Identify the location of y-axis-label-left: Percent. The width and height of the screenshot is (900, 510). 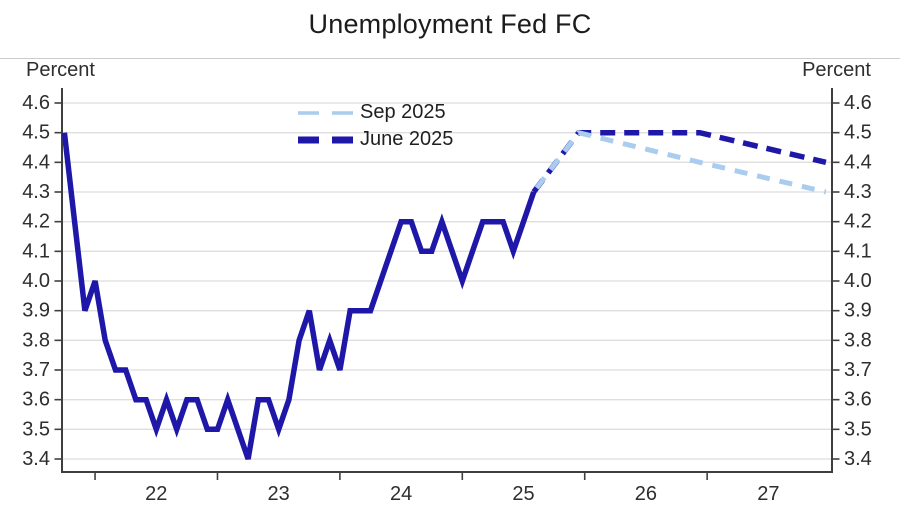
(60, 70).